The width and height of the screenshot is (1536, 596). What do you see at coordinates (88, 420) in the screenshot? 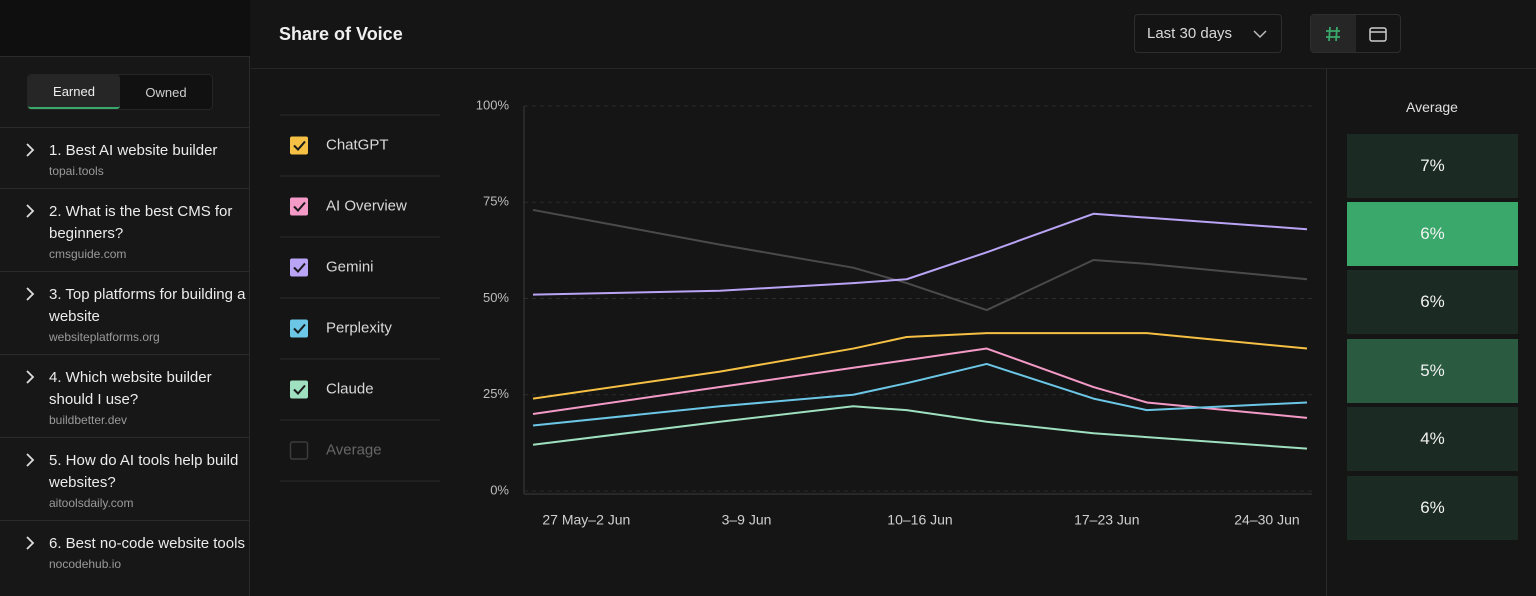
I see `prompt-domain: buildbetter.dev` at bounding box center [88, 420].